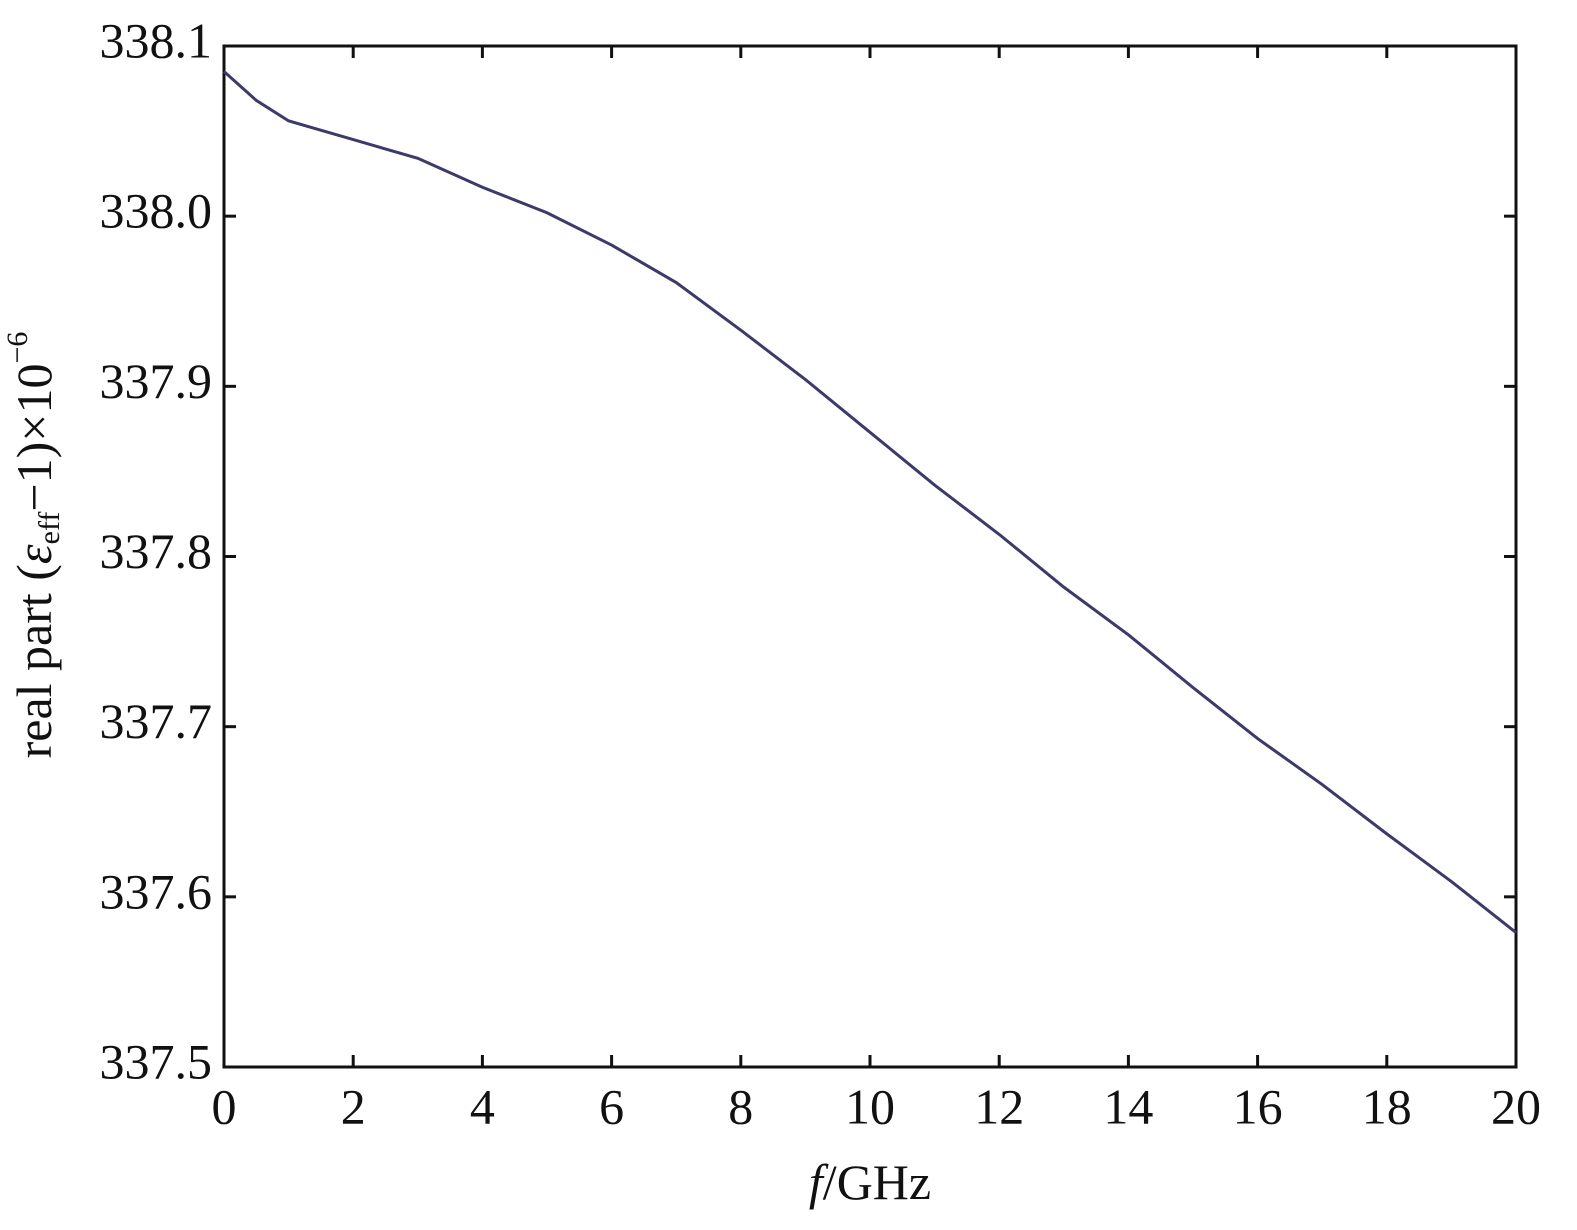 This screenshot has width=1577, height=1230. What do you see at coordinates (156, 551) in the screenshot?
I see `y-tick-label: 337.8` at bounding box center [156, 551].